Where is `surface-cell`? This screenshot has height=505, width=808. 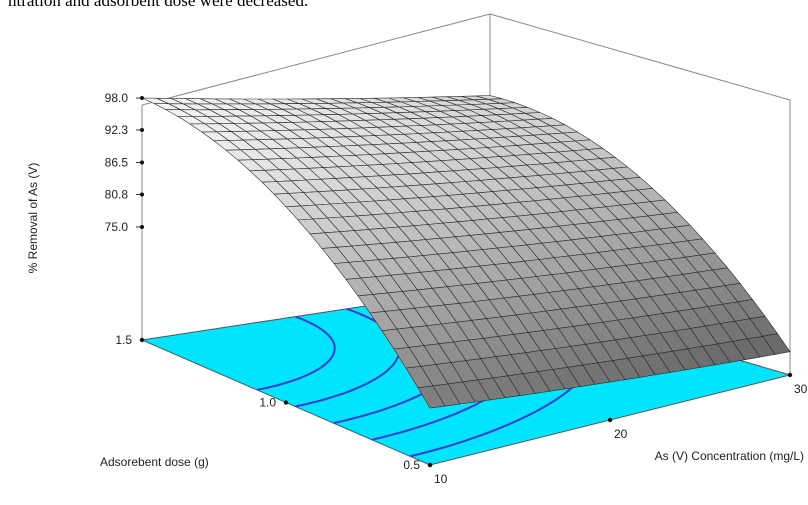 surface-cell is located at coordinates (431, 397).